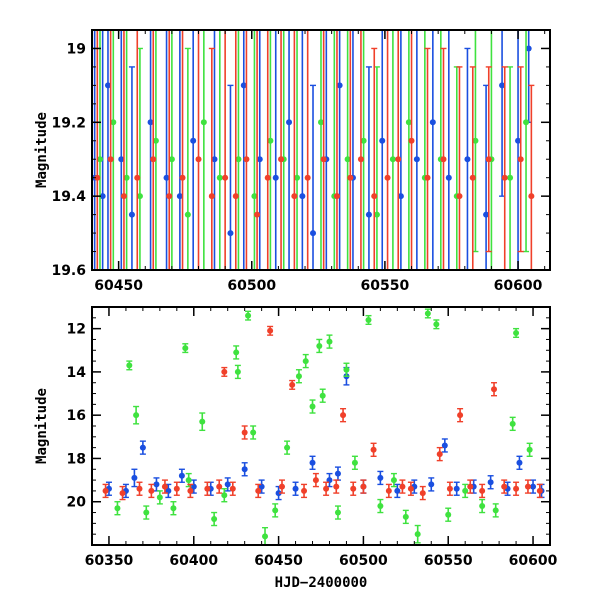 The height and width of the screenshot is (600, 600). Describe the element at coordinates (76, 49) in the screenshot. I see `y-tick-label: 19` at that location.